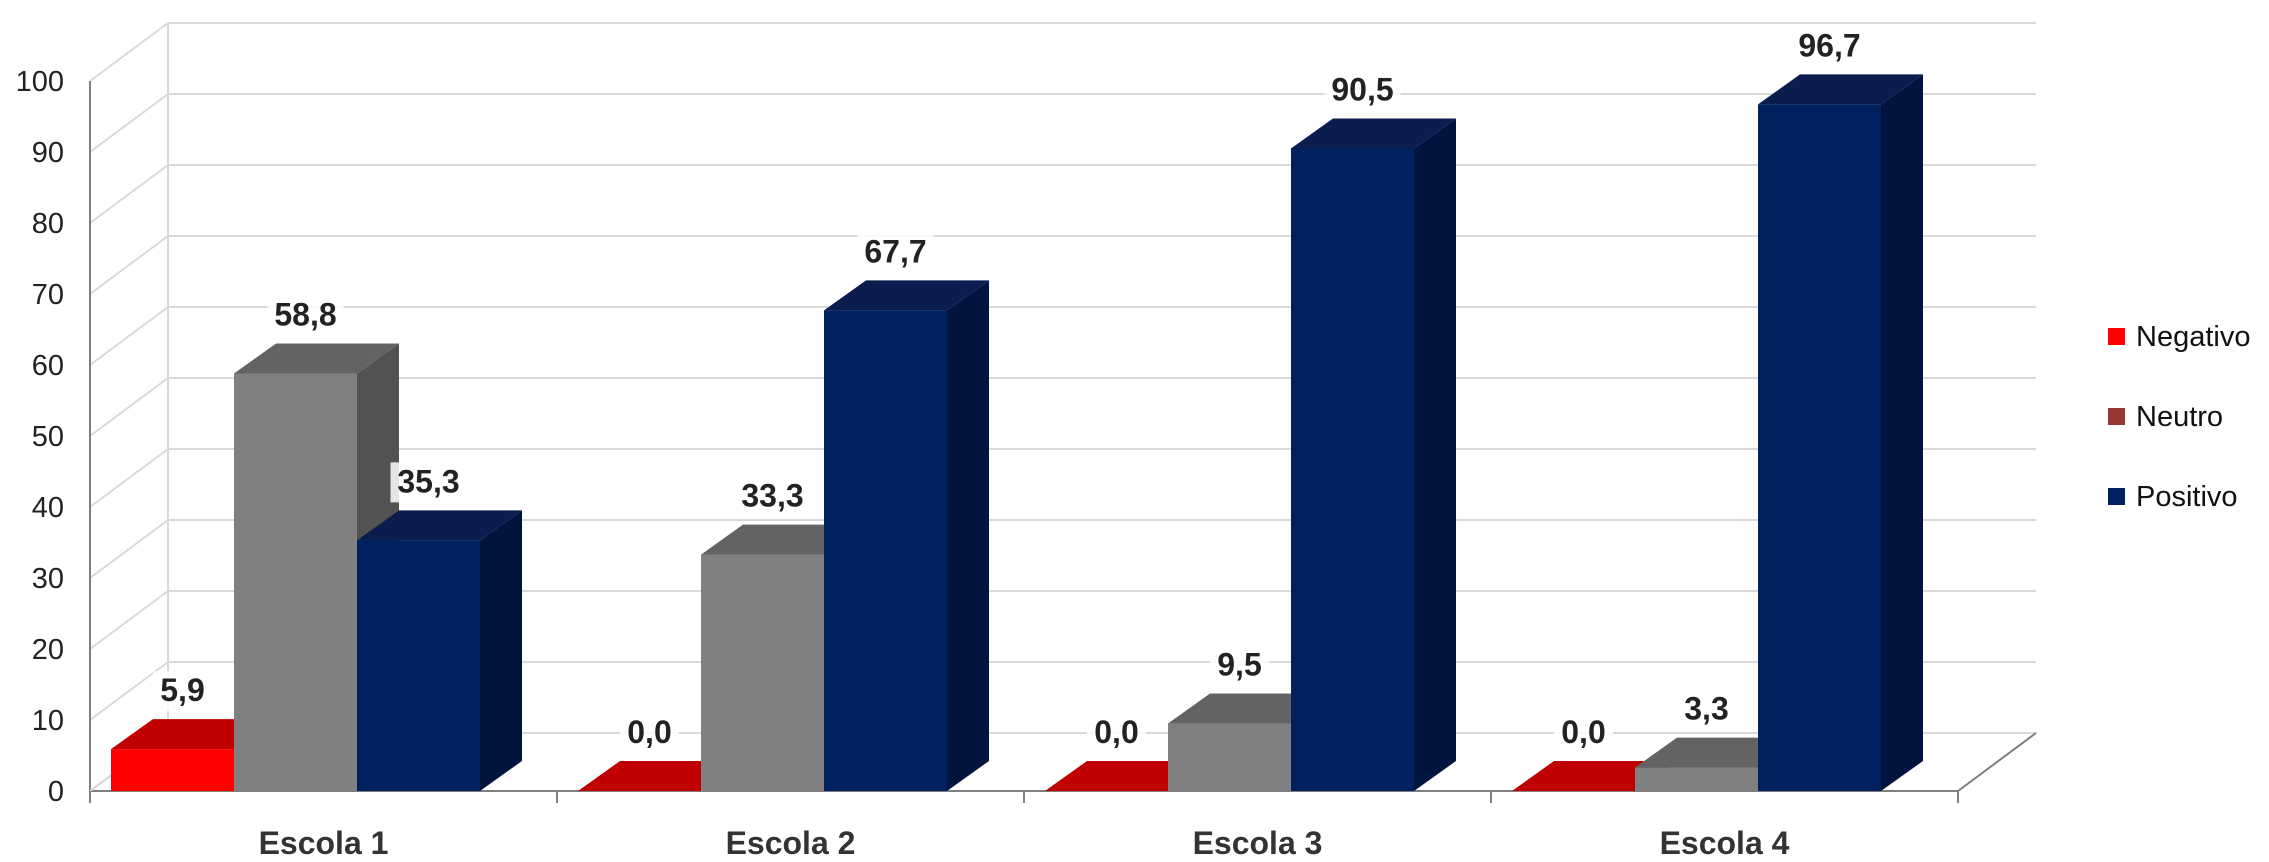 This screenshot has height=862, width=2269. I want to click on legend-label: Positivo, so click(2187, 497).